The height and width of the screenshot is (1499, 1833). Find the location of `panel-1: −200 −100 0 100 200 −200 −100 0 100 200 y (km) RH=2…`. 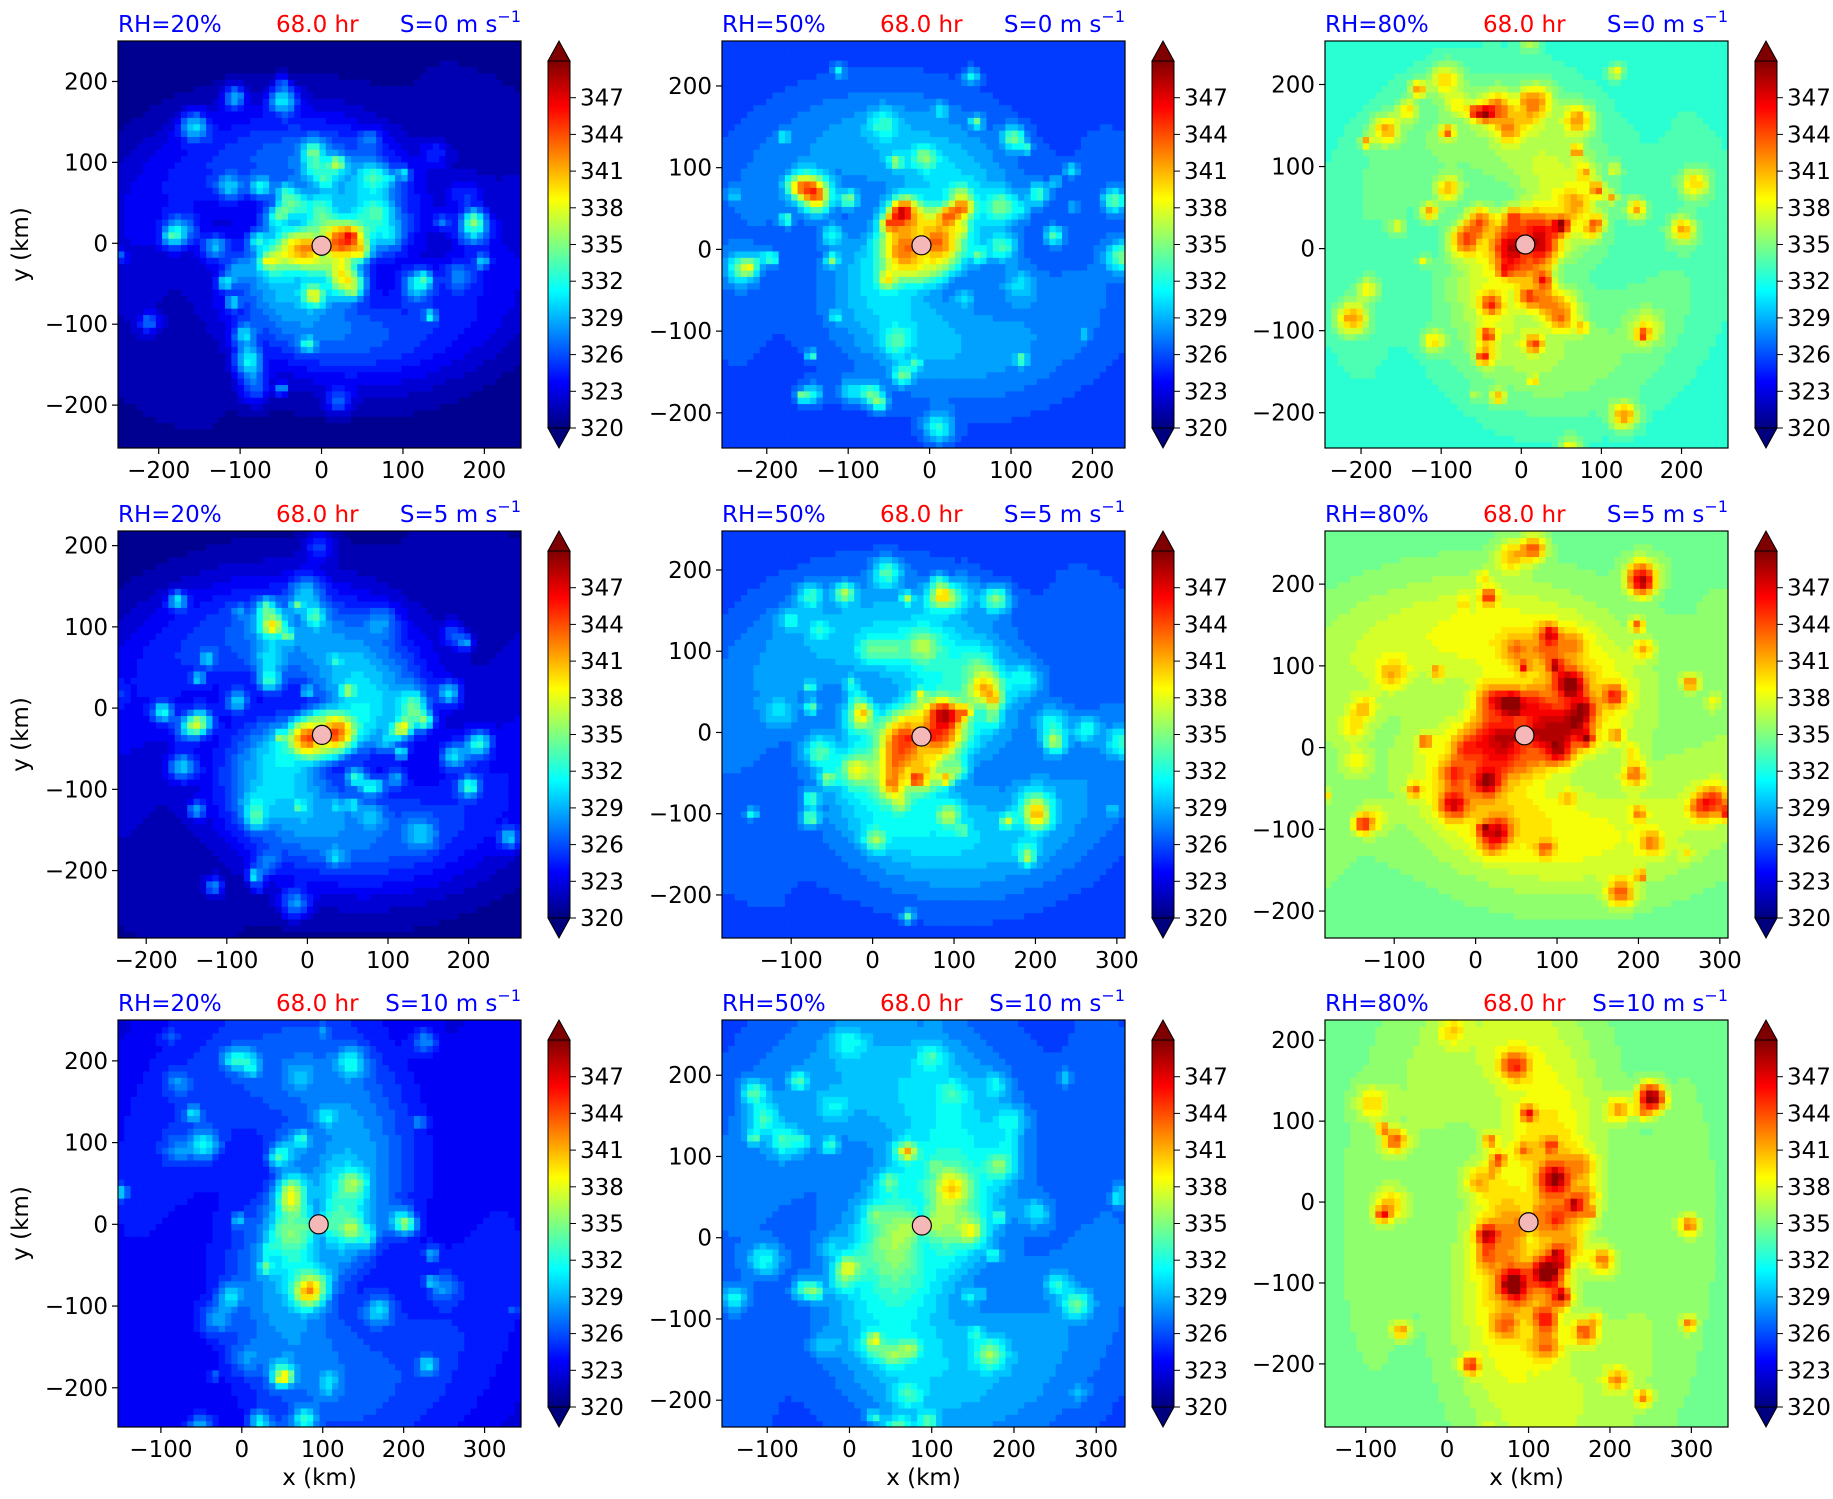

panel-1: −200 −100 0 100 200 −200 −100 0 100 200 y (km) RH=2… is located at coordinates (316, 245).